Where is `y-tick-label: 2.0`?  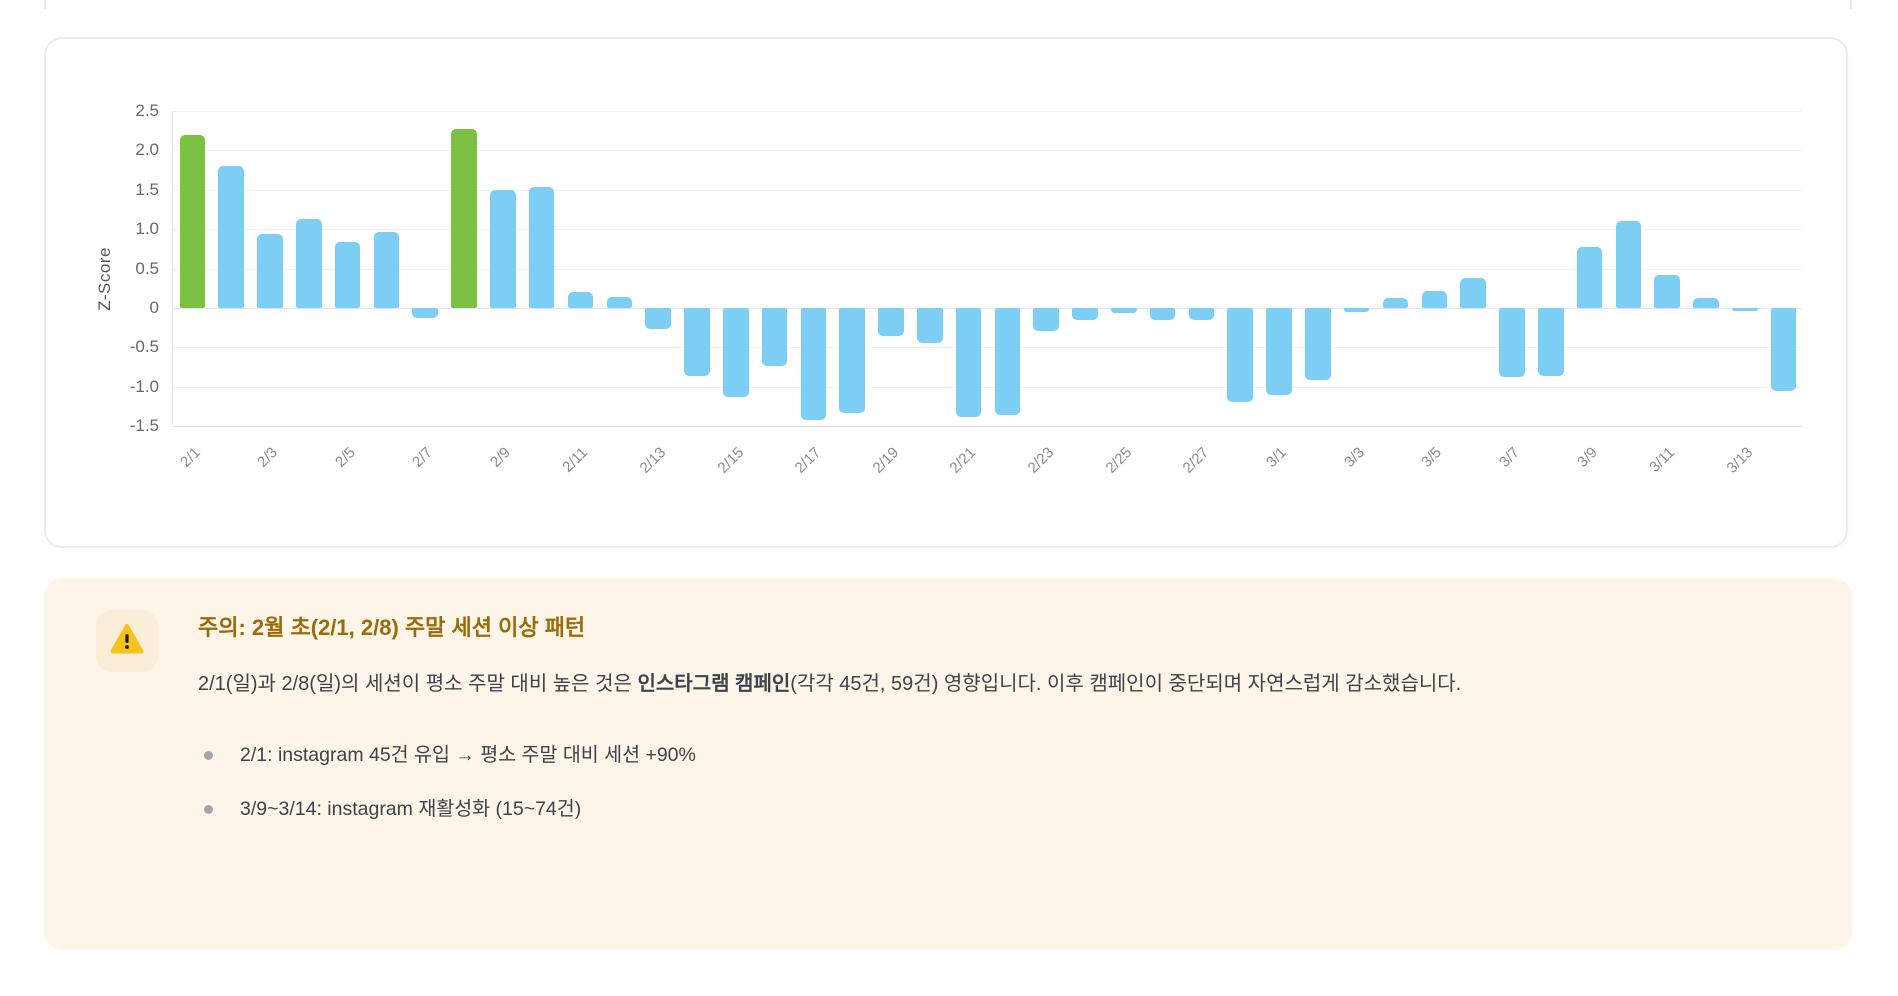 y-tick-label: 2.0 is located at coordinates (147, 150).